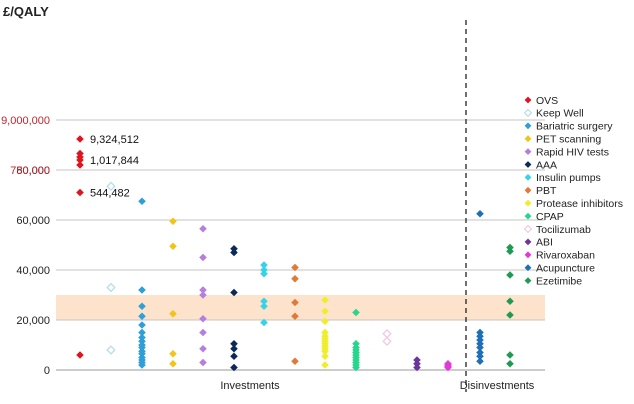 This screenshot has width=634, height=404. Describe the element at coordinates (579, 204) in the screenshot. I see `legend-entry: Protease inhibitors` at that location.